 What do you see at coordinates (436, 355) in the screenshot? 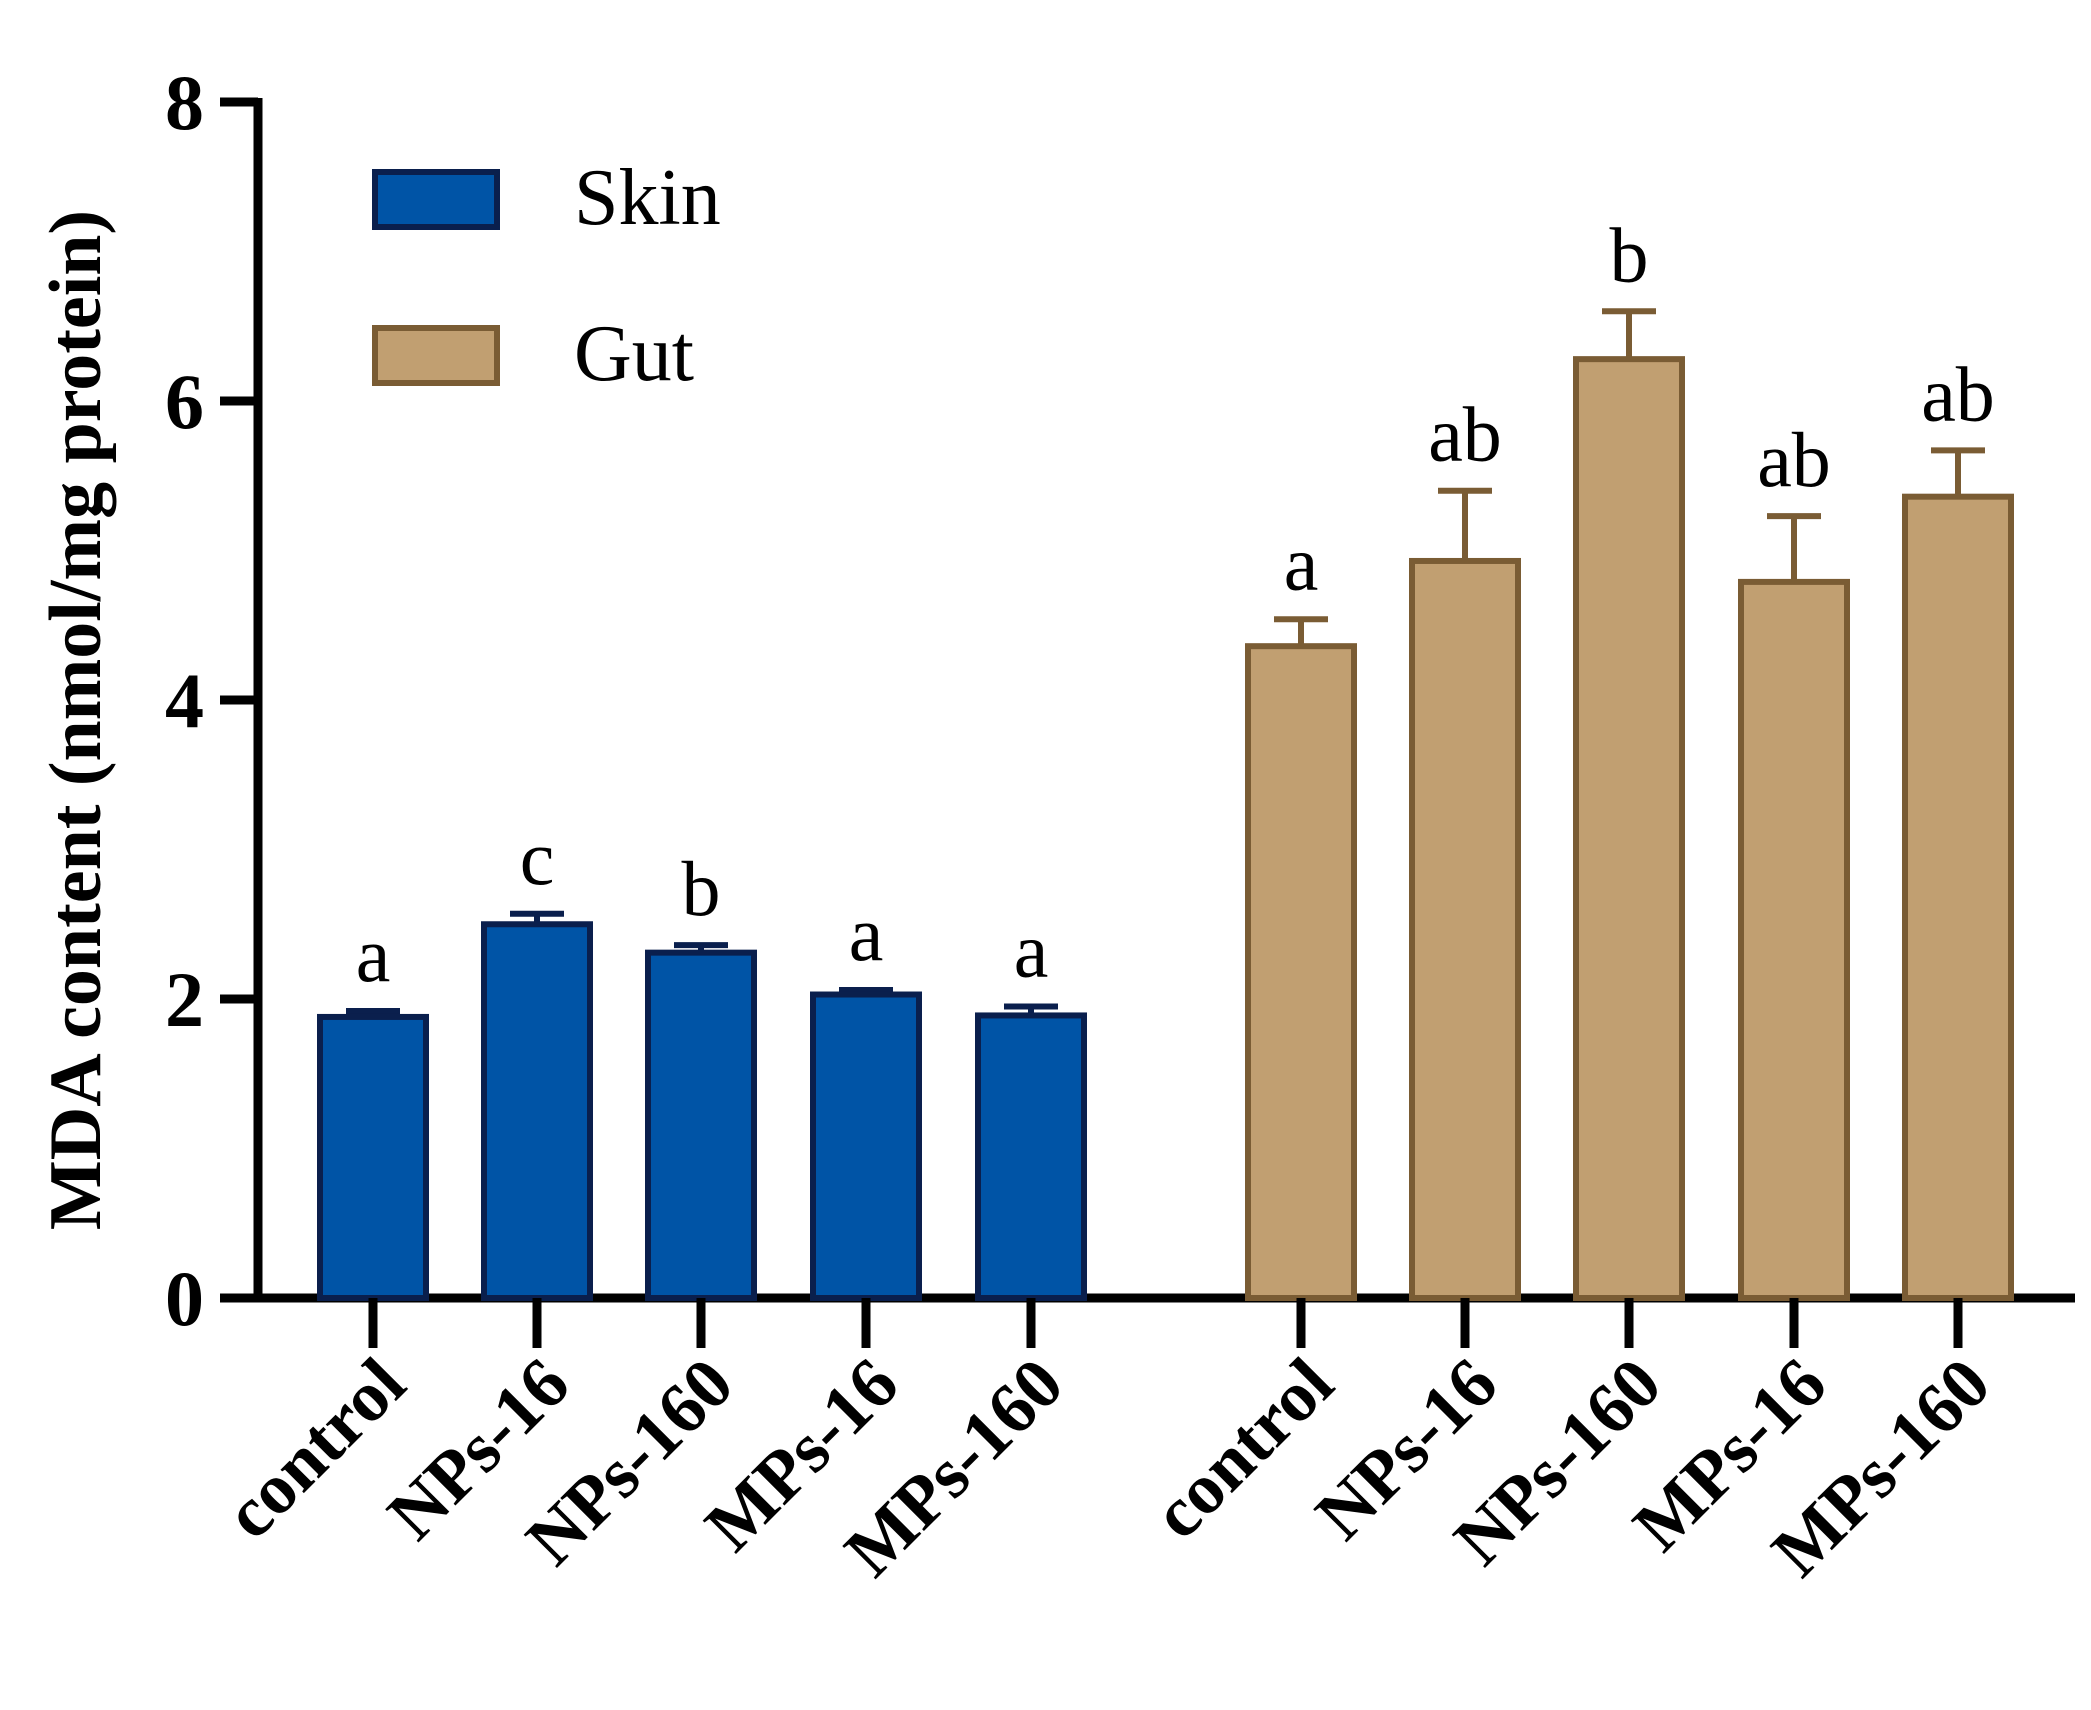
I see `legend-swatch-gut` at bounding box center [436, 355].